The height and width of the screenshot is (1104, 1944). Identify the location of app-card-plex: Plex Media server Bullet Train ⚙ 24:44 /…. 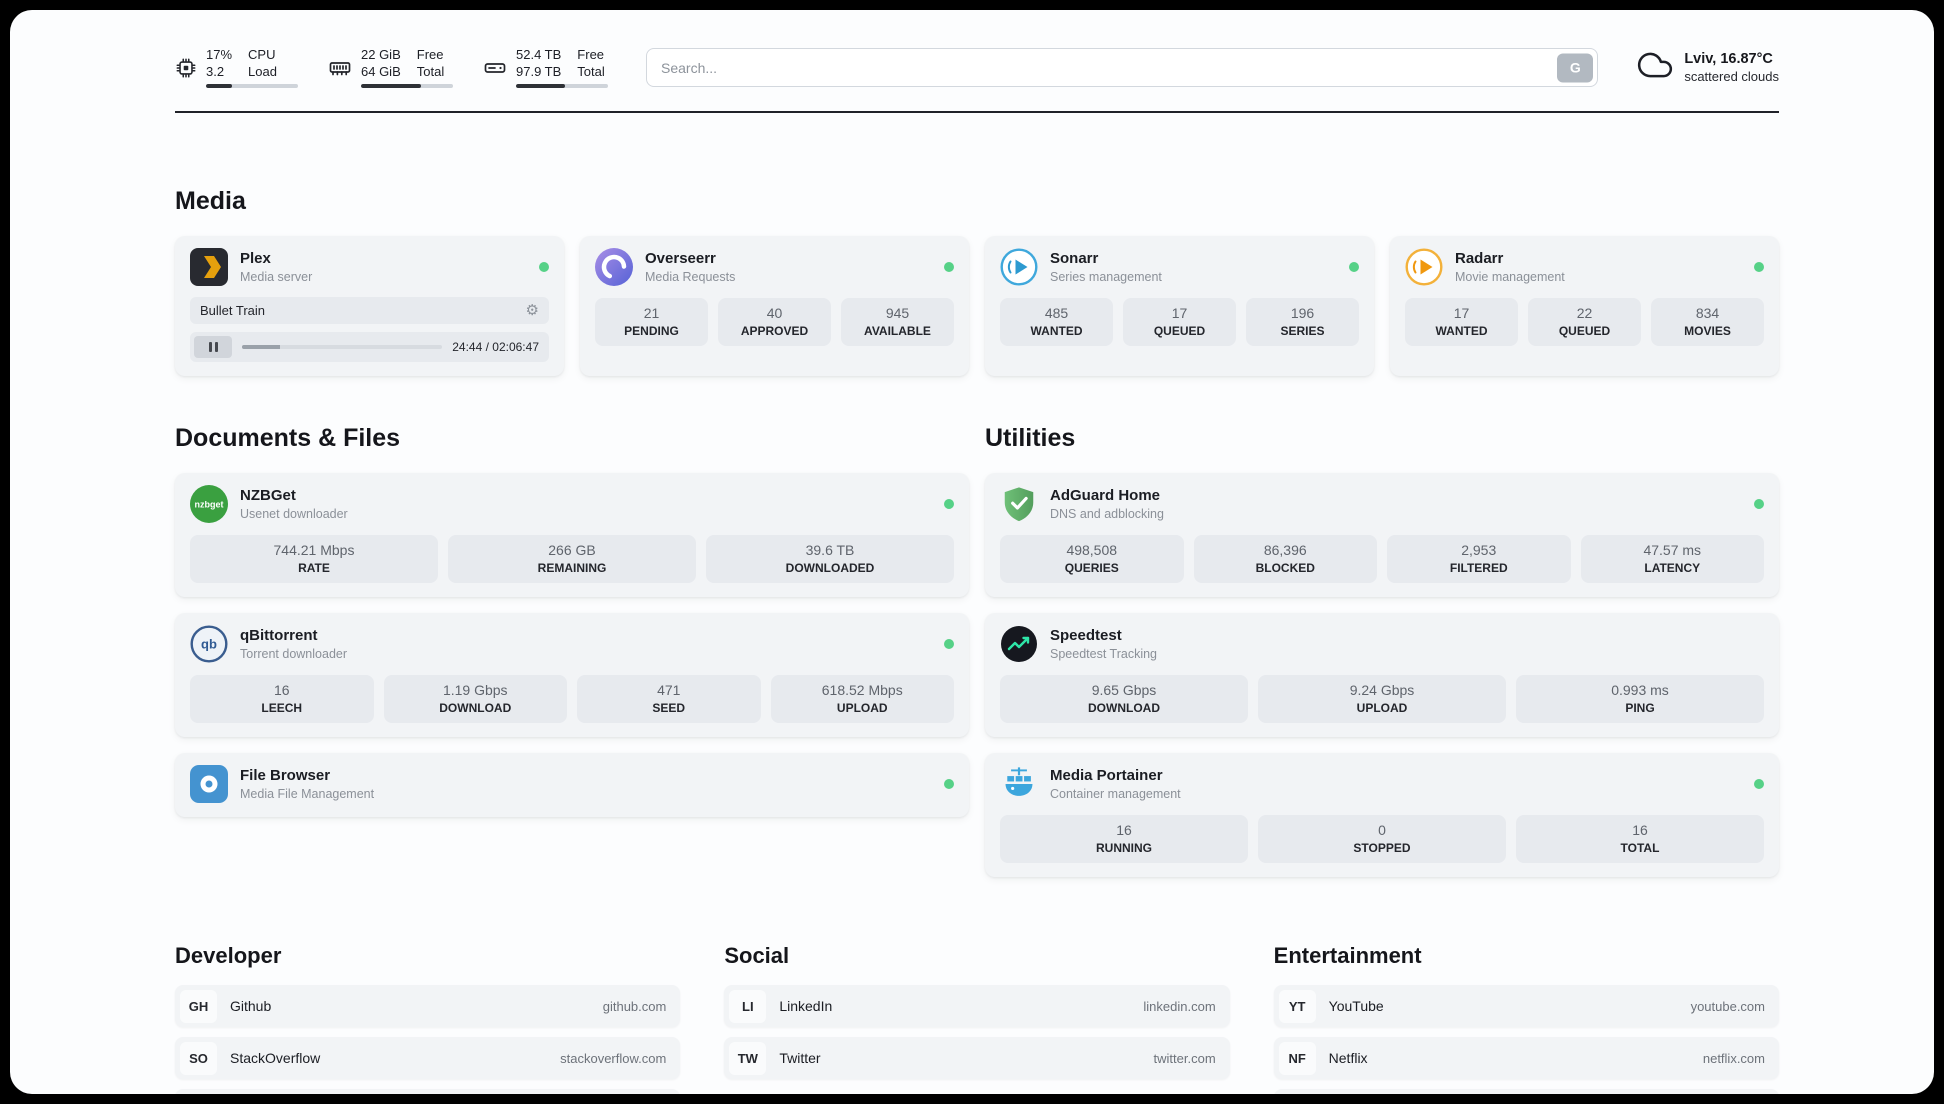
(369, 306).